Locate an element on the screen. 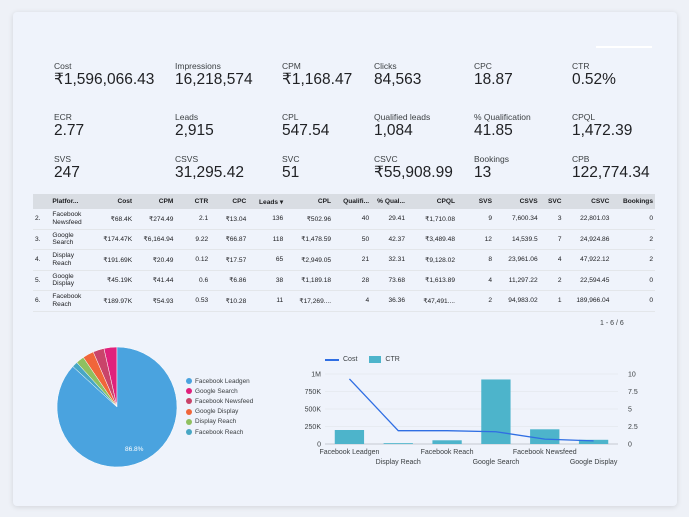 The height and width of the screenshot is (517, 689). legend-label: Facebook Reach is located at coordinates (219, 432).